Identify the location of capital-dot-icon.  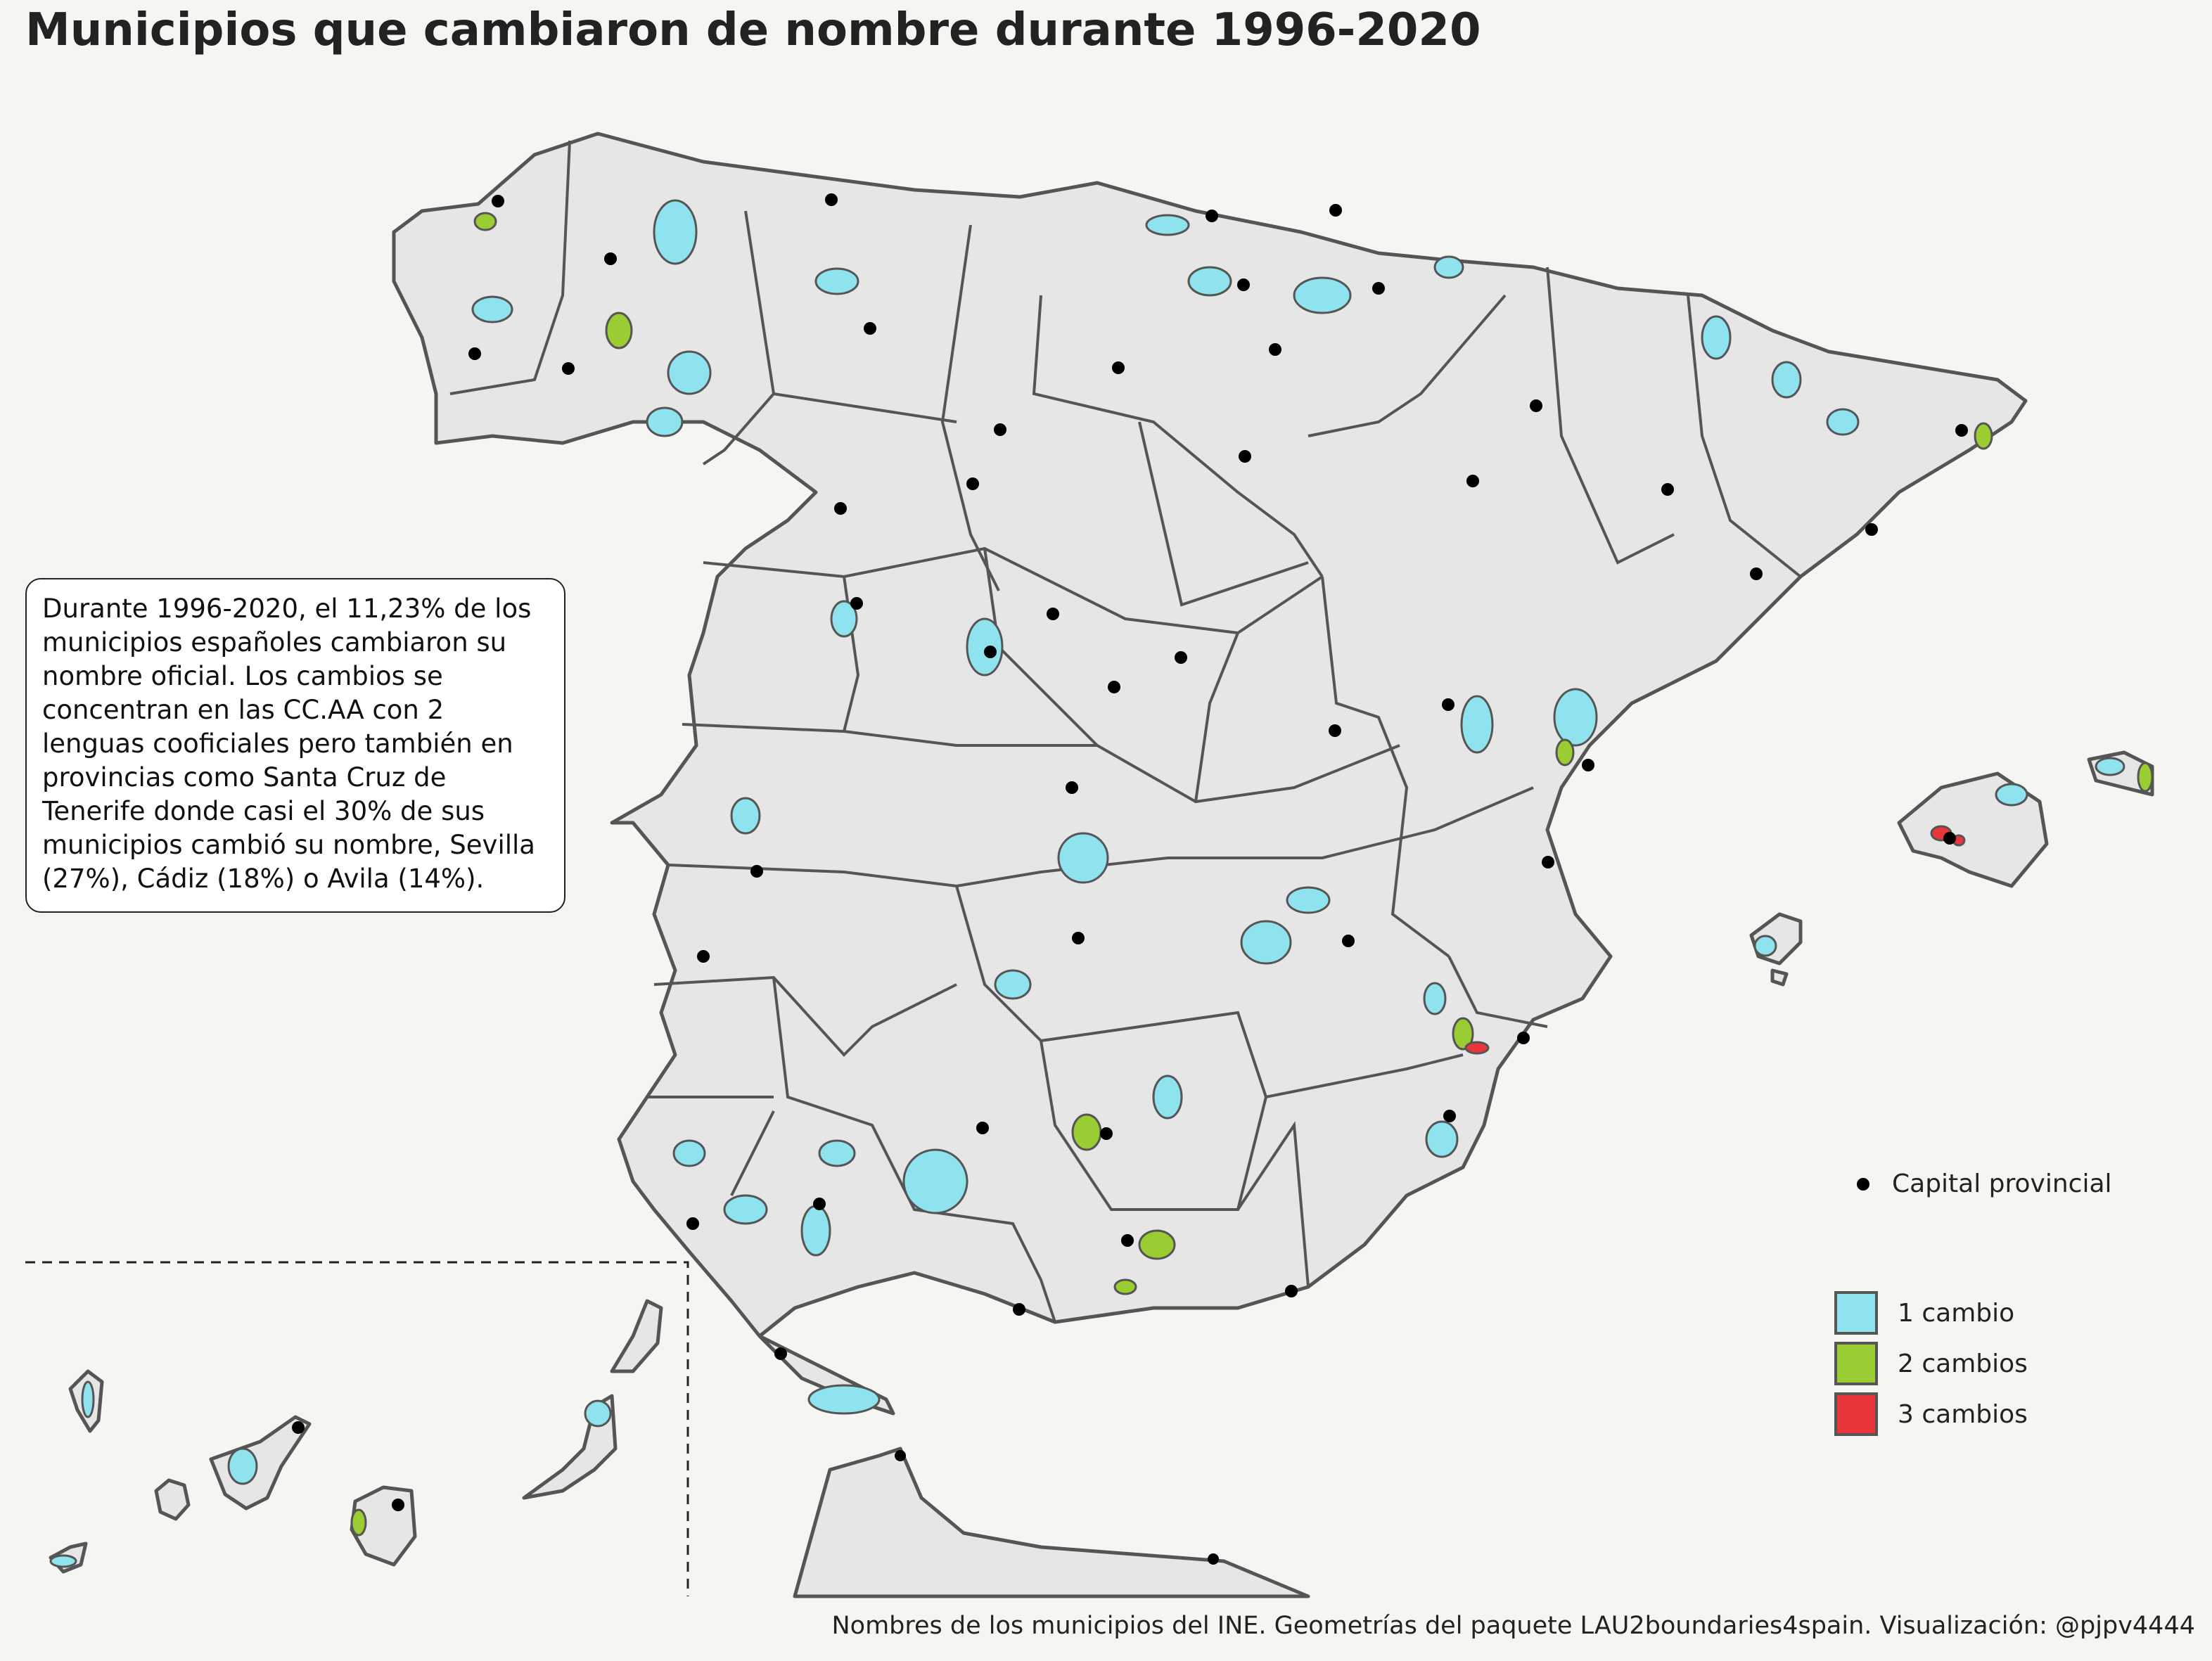
(1863, 1184).